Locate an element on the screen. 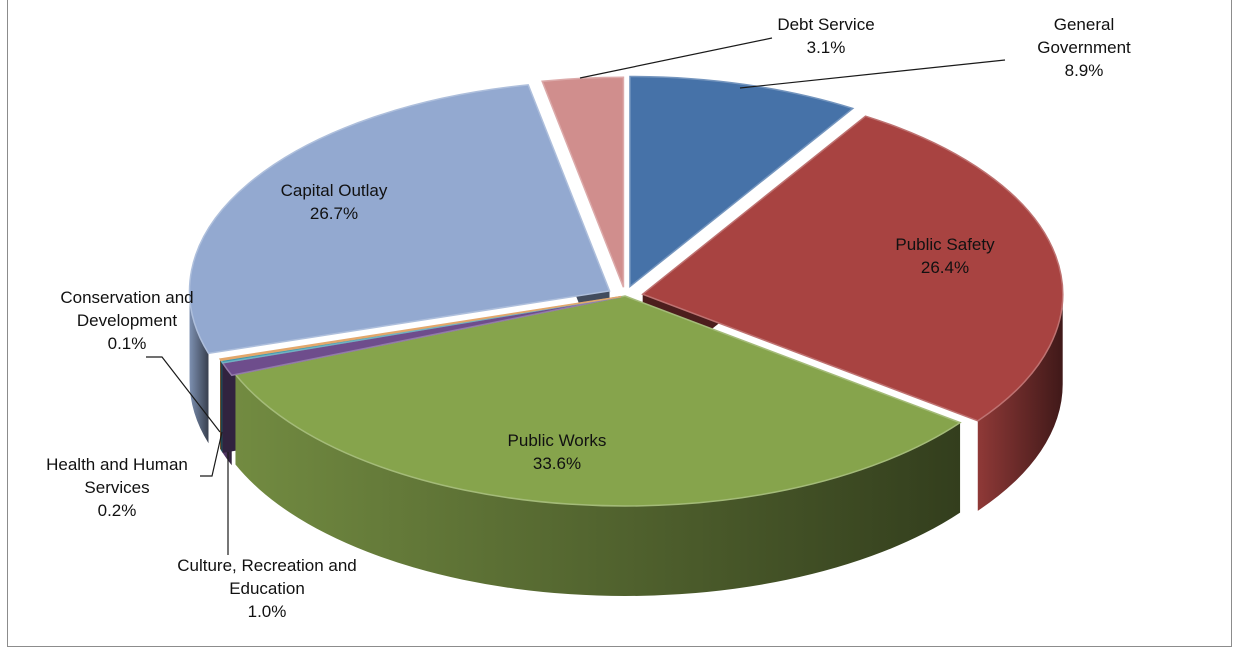 The image size is (1240, 653). data-label-public-safety: Public Safety 26.4% is located at coordinates (945, 256).